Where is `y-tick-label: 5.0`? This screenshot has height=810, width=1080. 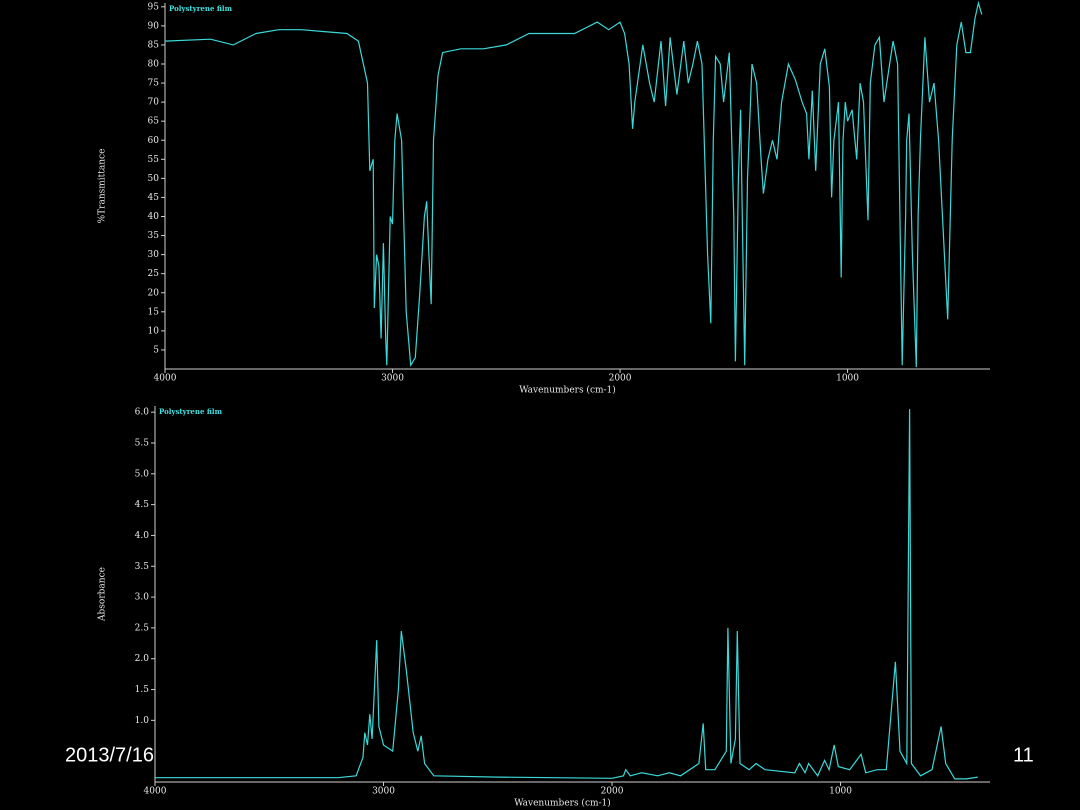 y-tick-label: 5.0 is located at coordinates (142, 474).